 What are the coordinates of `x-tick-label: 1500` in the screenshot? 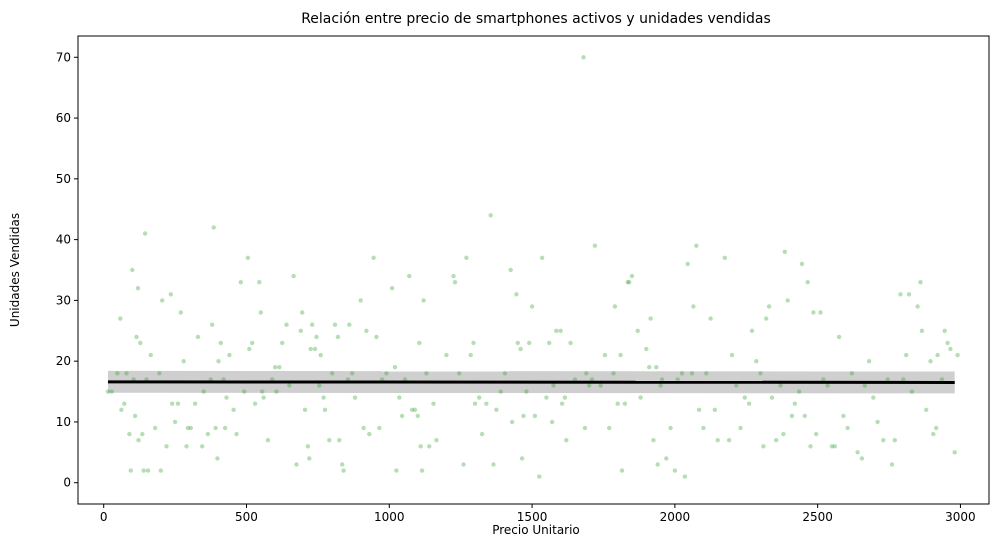 It's located at (532, 517).